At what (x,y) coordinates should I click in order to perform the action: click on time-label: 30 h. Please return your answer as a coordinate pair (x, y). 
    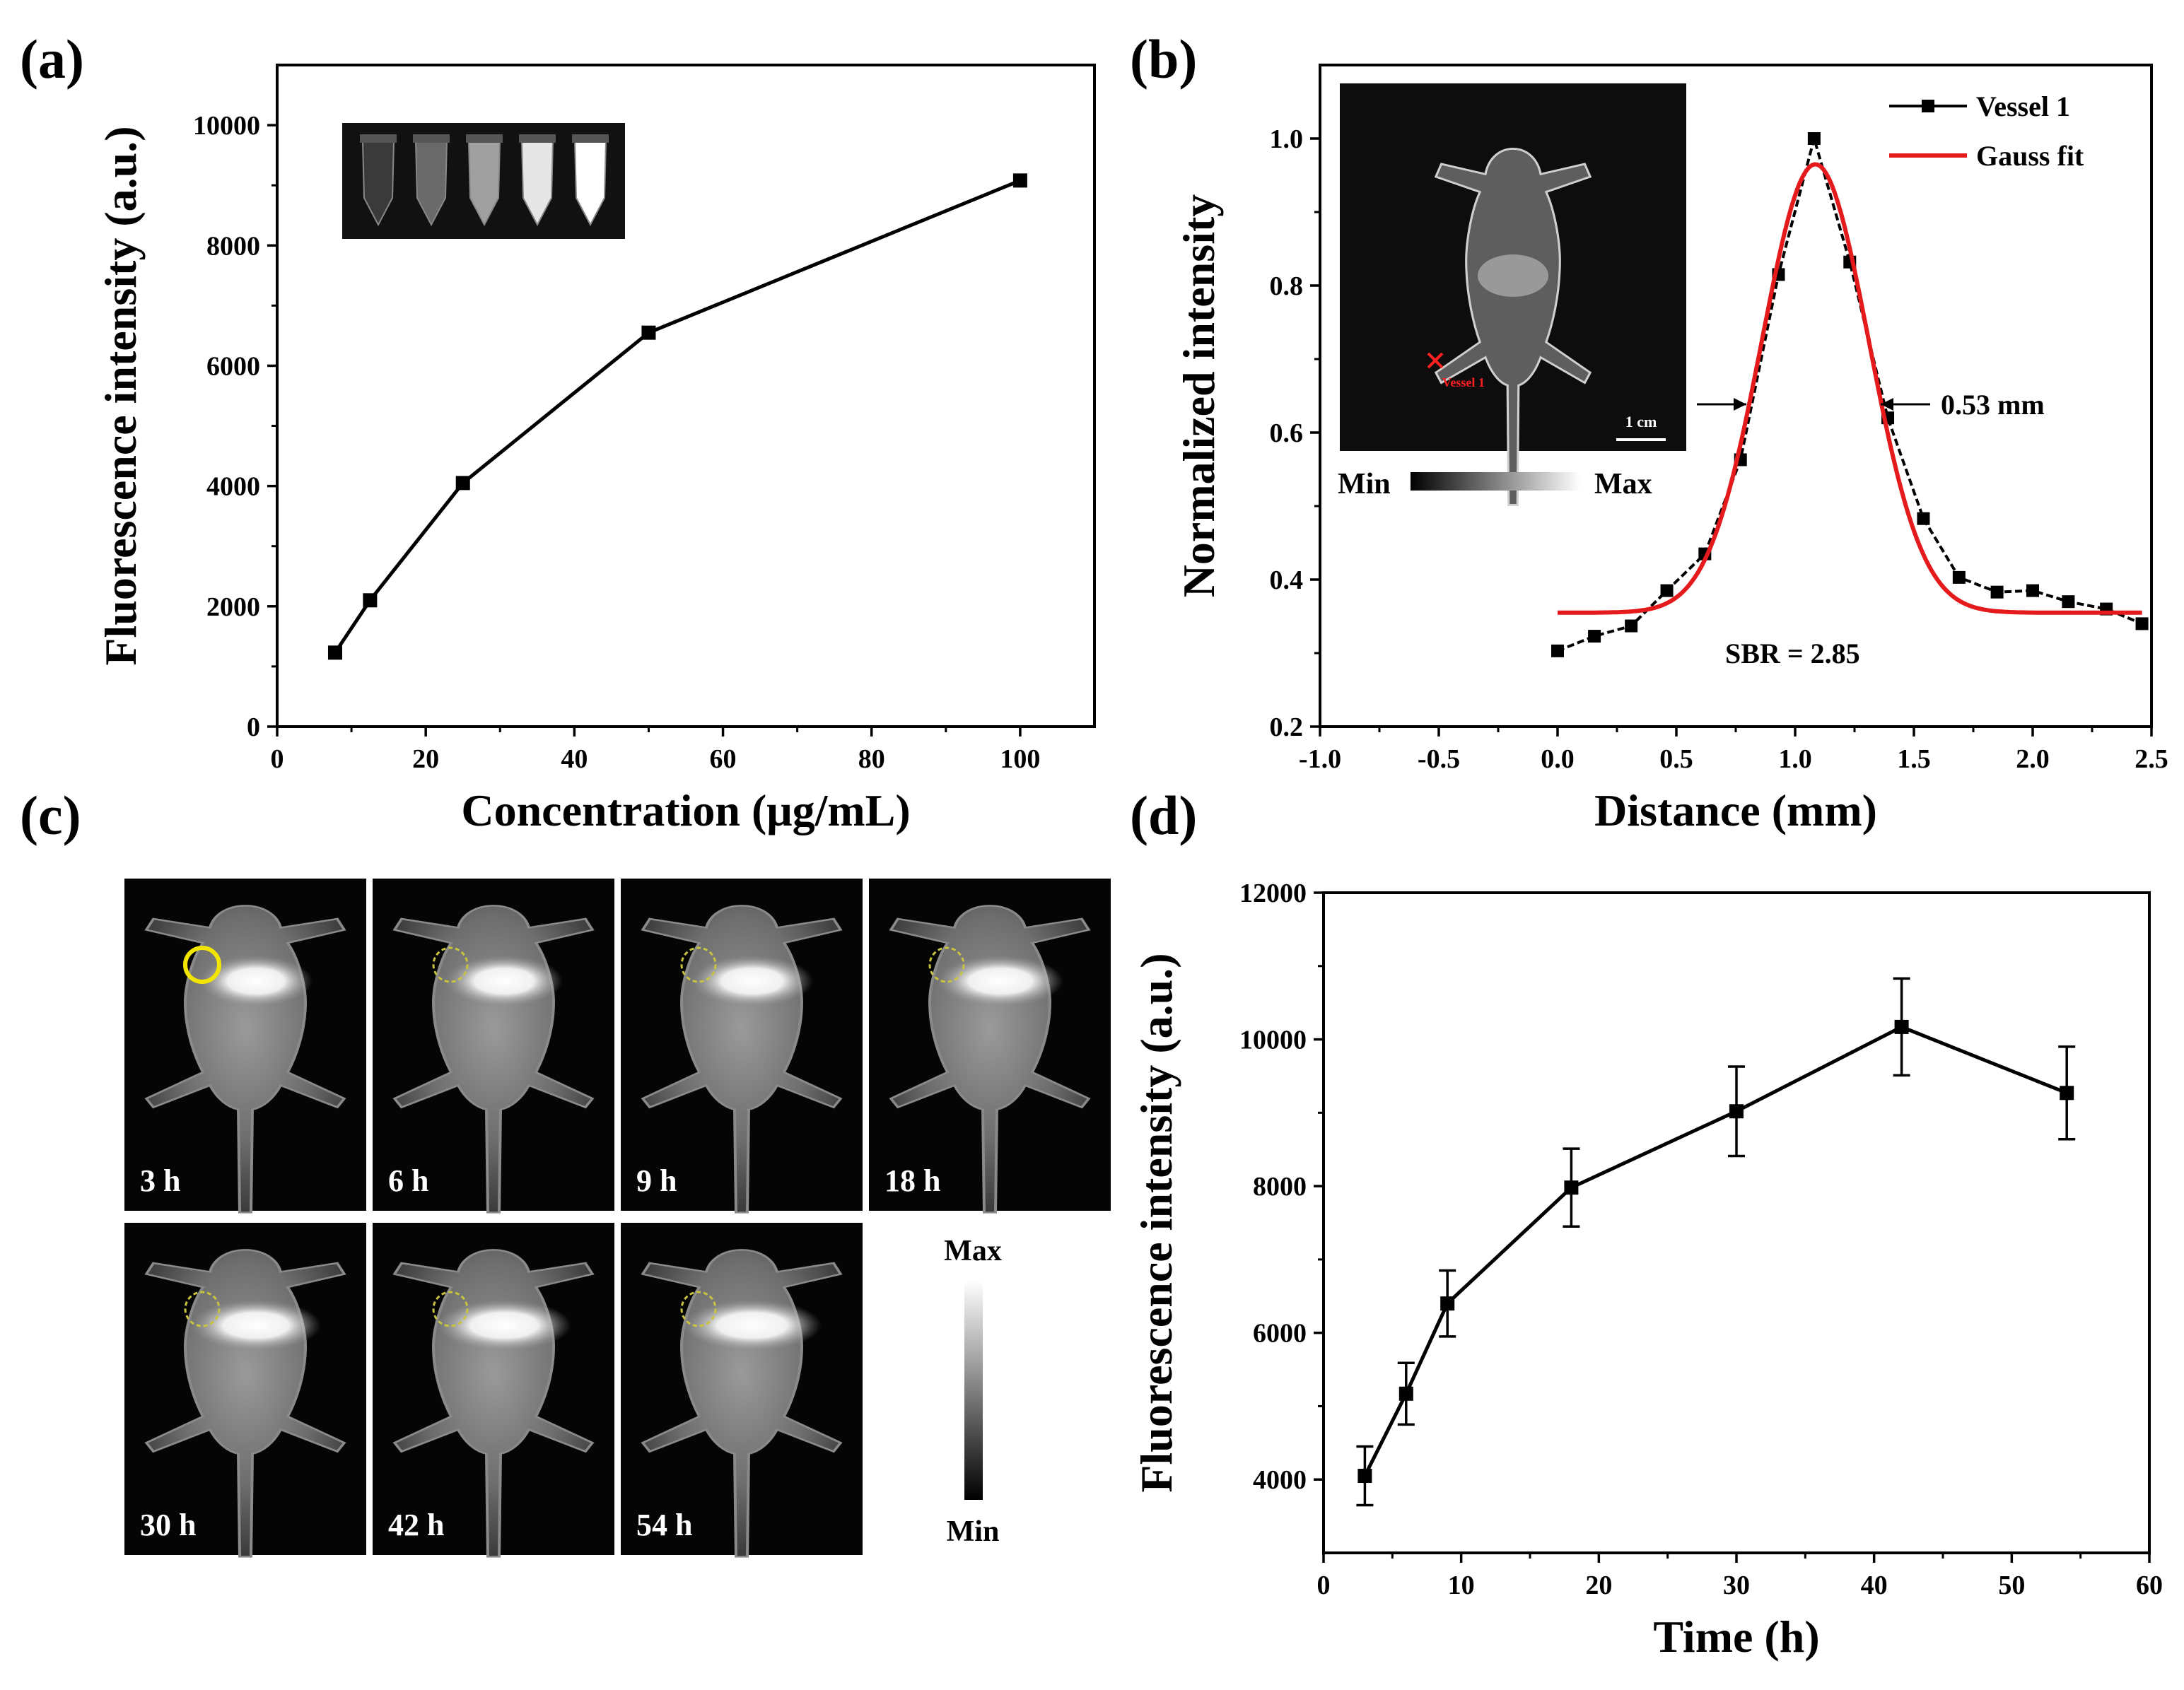
    Looking at the image, I should click on (168, 1525).